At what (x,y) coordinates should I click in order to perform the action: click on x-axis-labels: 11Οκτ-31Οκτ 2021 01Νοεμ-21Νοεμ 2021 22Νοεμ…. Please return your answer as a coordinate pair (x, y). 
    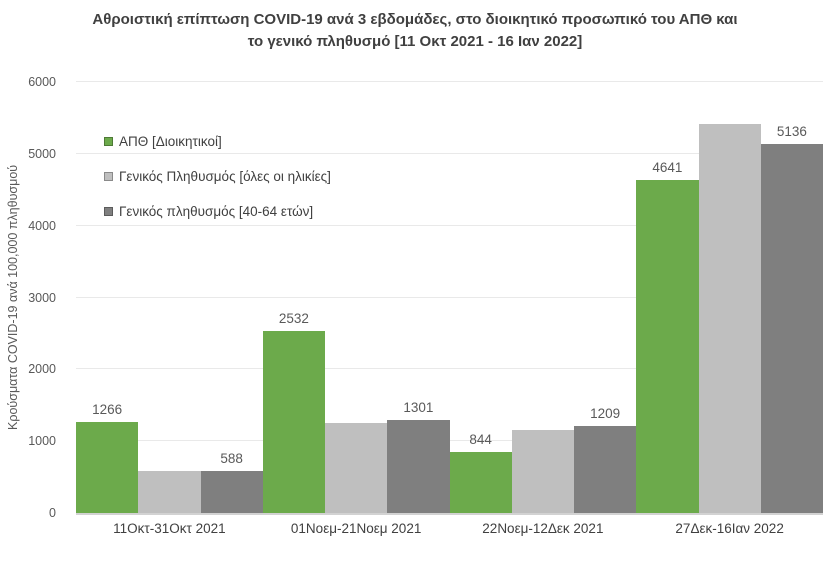
    Looking at the image, I should click on (449, 531).